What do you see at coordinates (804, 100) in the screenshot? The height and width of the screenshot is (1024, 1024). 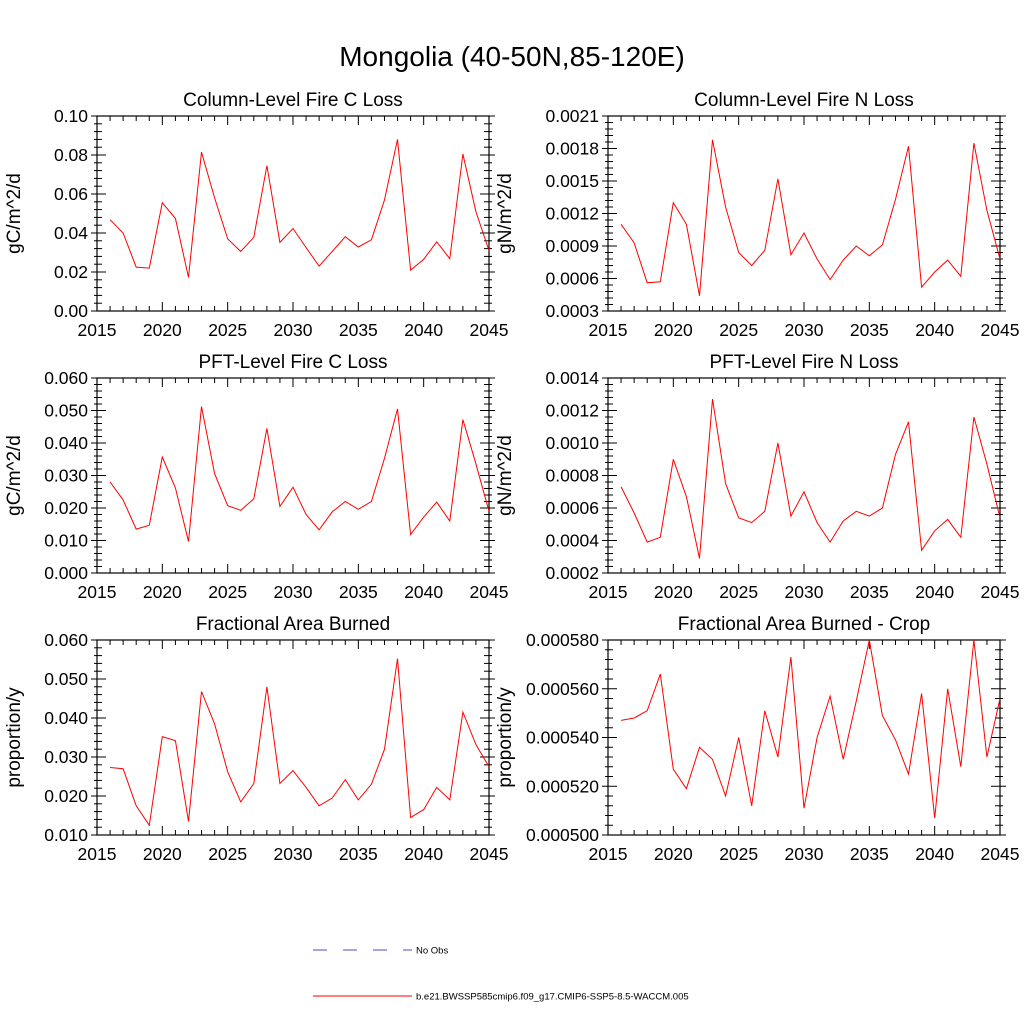 I see `panel-title: Column-Level Fire N Loss` at bounding box center [804, 100].